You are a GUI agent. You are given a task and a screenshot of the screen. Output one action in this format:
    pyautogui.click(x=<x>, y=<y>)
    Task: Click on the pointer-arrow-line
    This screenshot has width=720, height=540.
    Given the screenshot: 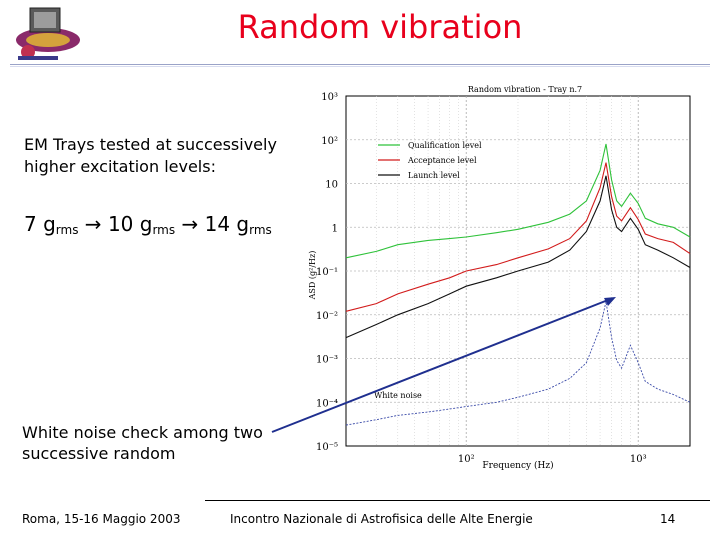 What is the action you would take?
    pyautogui.click(x=440, y=366)
    